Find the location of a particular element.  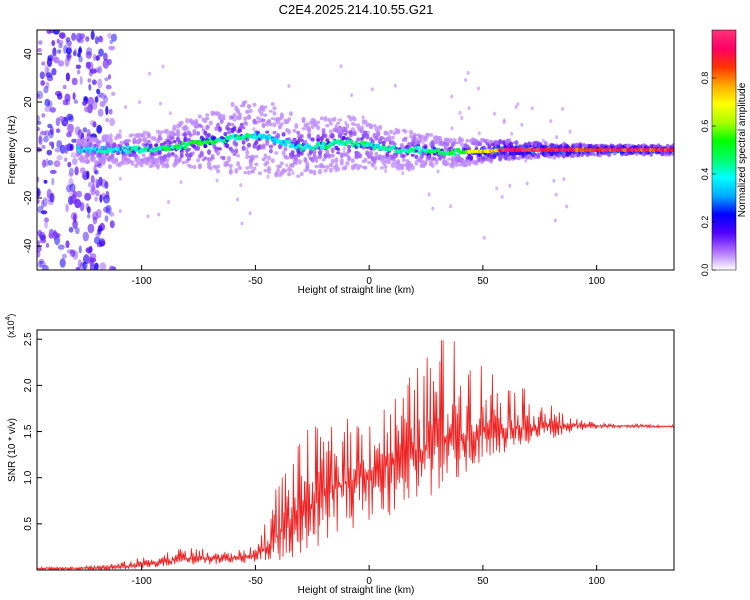

spectrogram-ridge-core is located at coordinates (285, 144).